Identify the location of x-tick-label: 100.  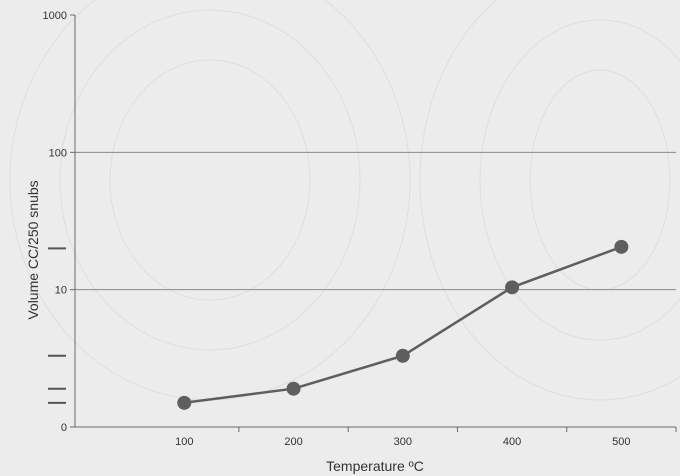
(184, 442).